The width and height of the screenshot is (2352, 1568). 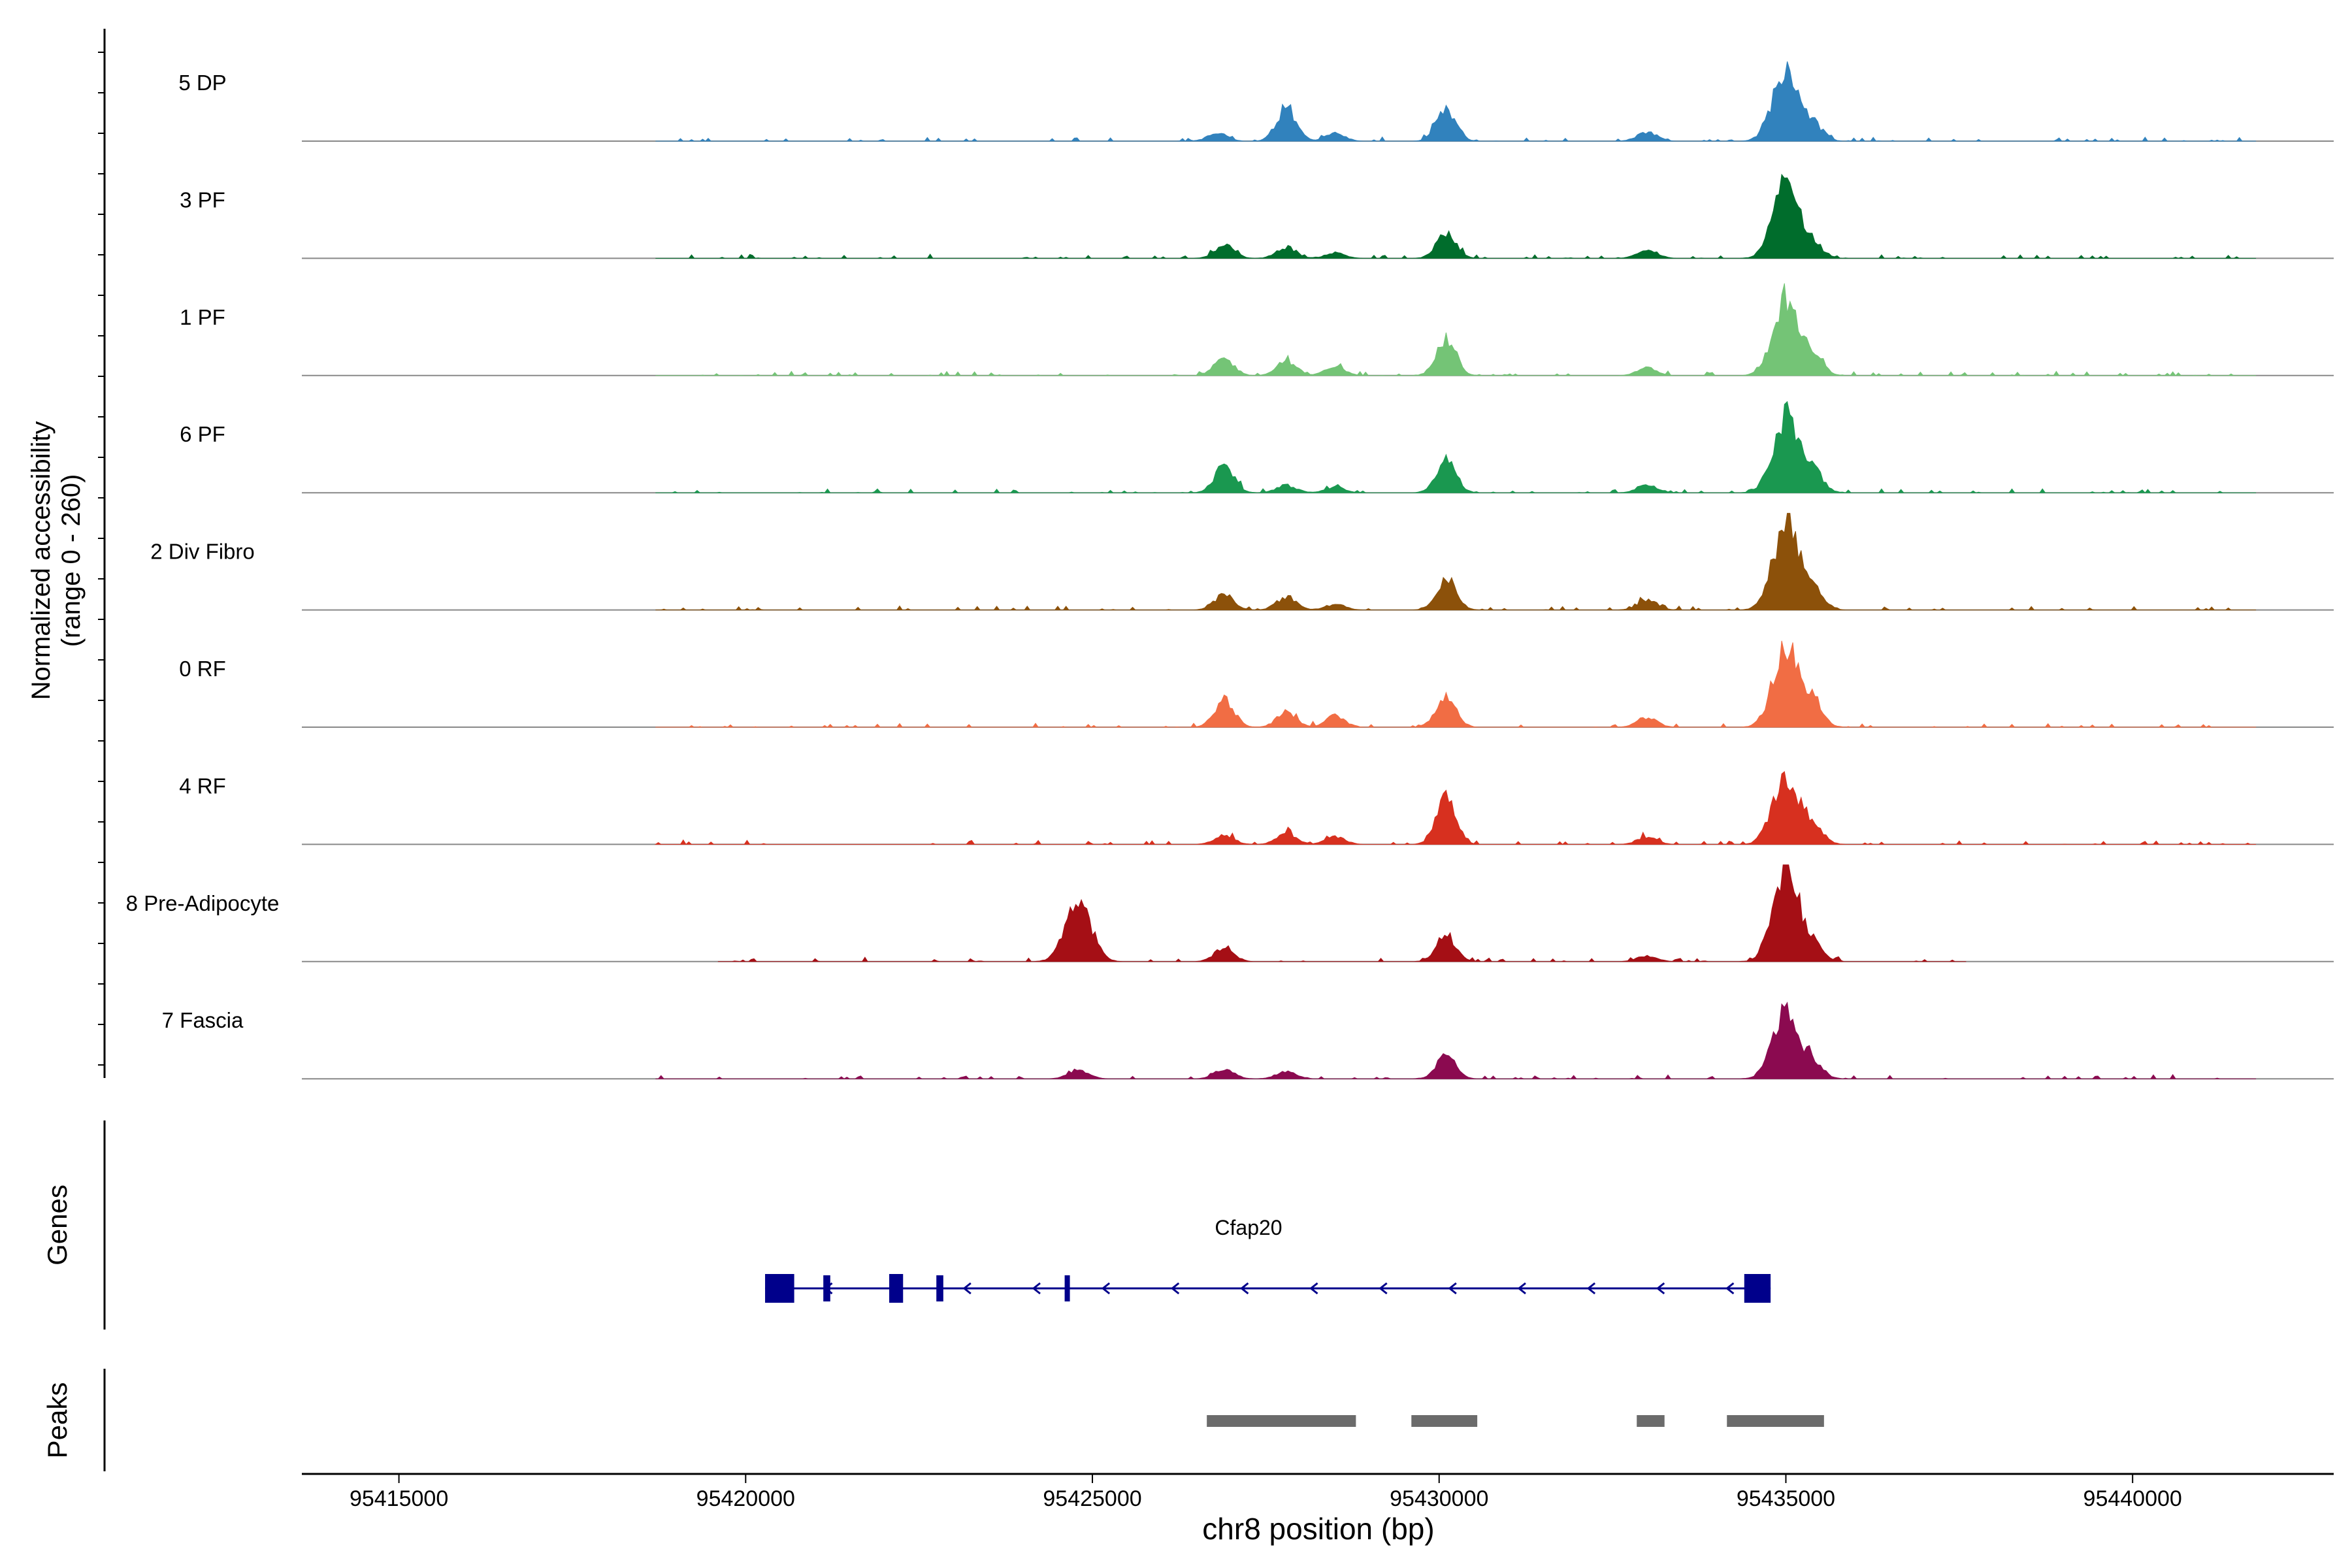 I want to click on track-label: 7 Fascia, so click(x=203, y=1020).